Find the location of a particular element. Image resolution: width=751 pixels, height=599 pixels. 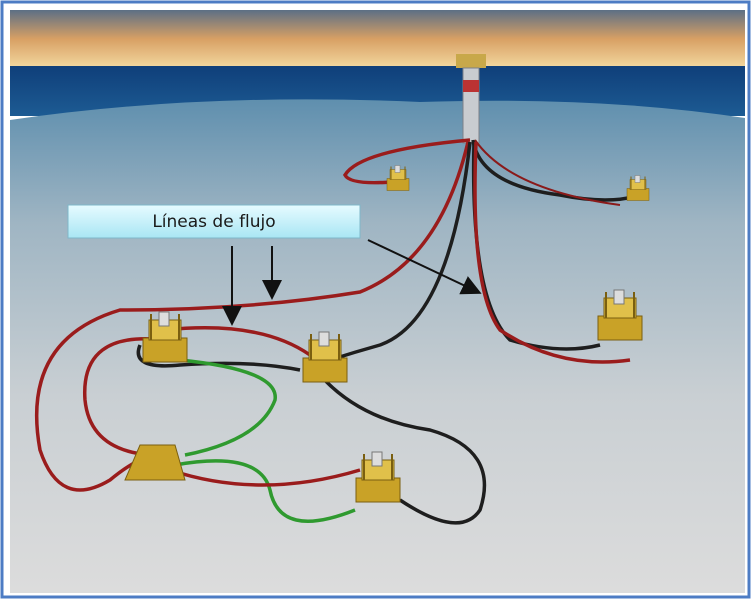

label-text: Líneas de flujo is located at coordinates (213, 222).